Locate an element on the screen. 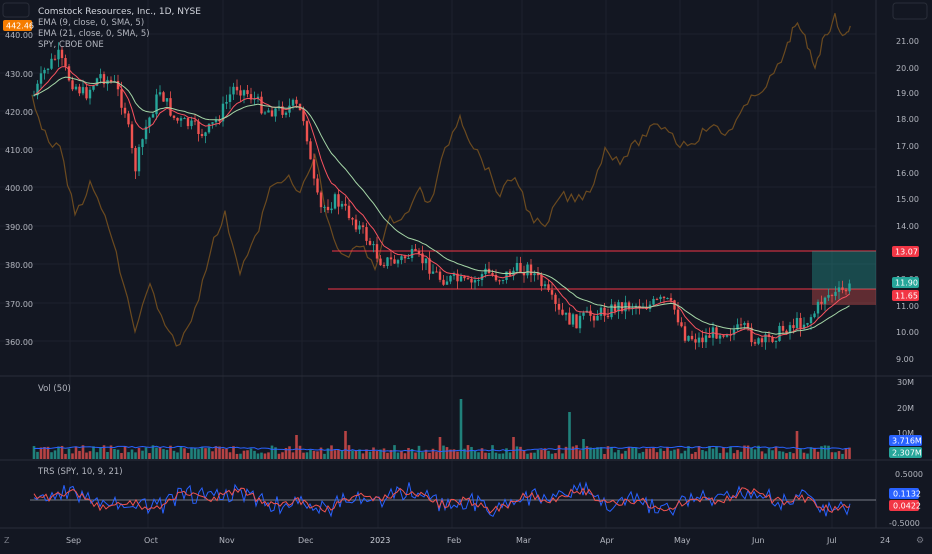 Image resolution: width=932 pixels, height=554 pixels. left-axis-label: 410.00 is located at coordinates (19, 150).